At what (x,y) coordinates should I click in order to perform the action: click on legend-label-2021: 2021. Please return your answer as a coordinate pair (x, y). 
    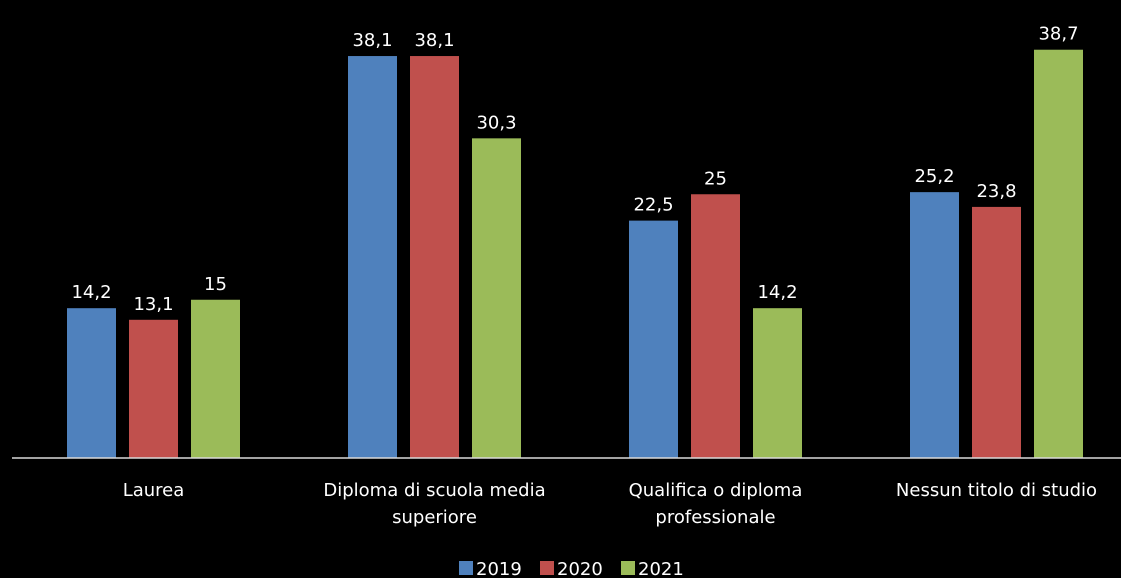
    Looking at the image, I should click on (661, 568).